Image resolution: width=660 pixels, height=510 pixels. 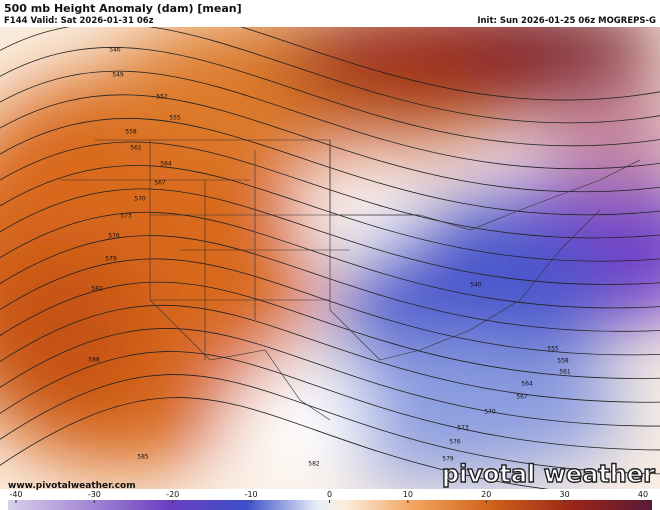 I want to click on contour-label: 540, so click(x=476, y=285).